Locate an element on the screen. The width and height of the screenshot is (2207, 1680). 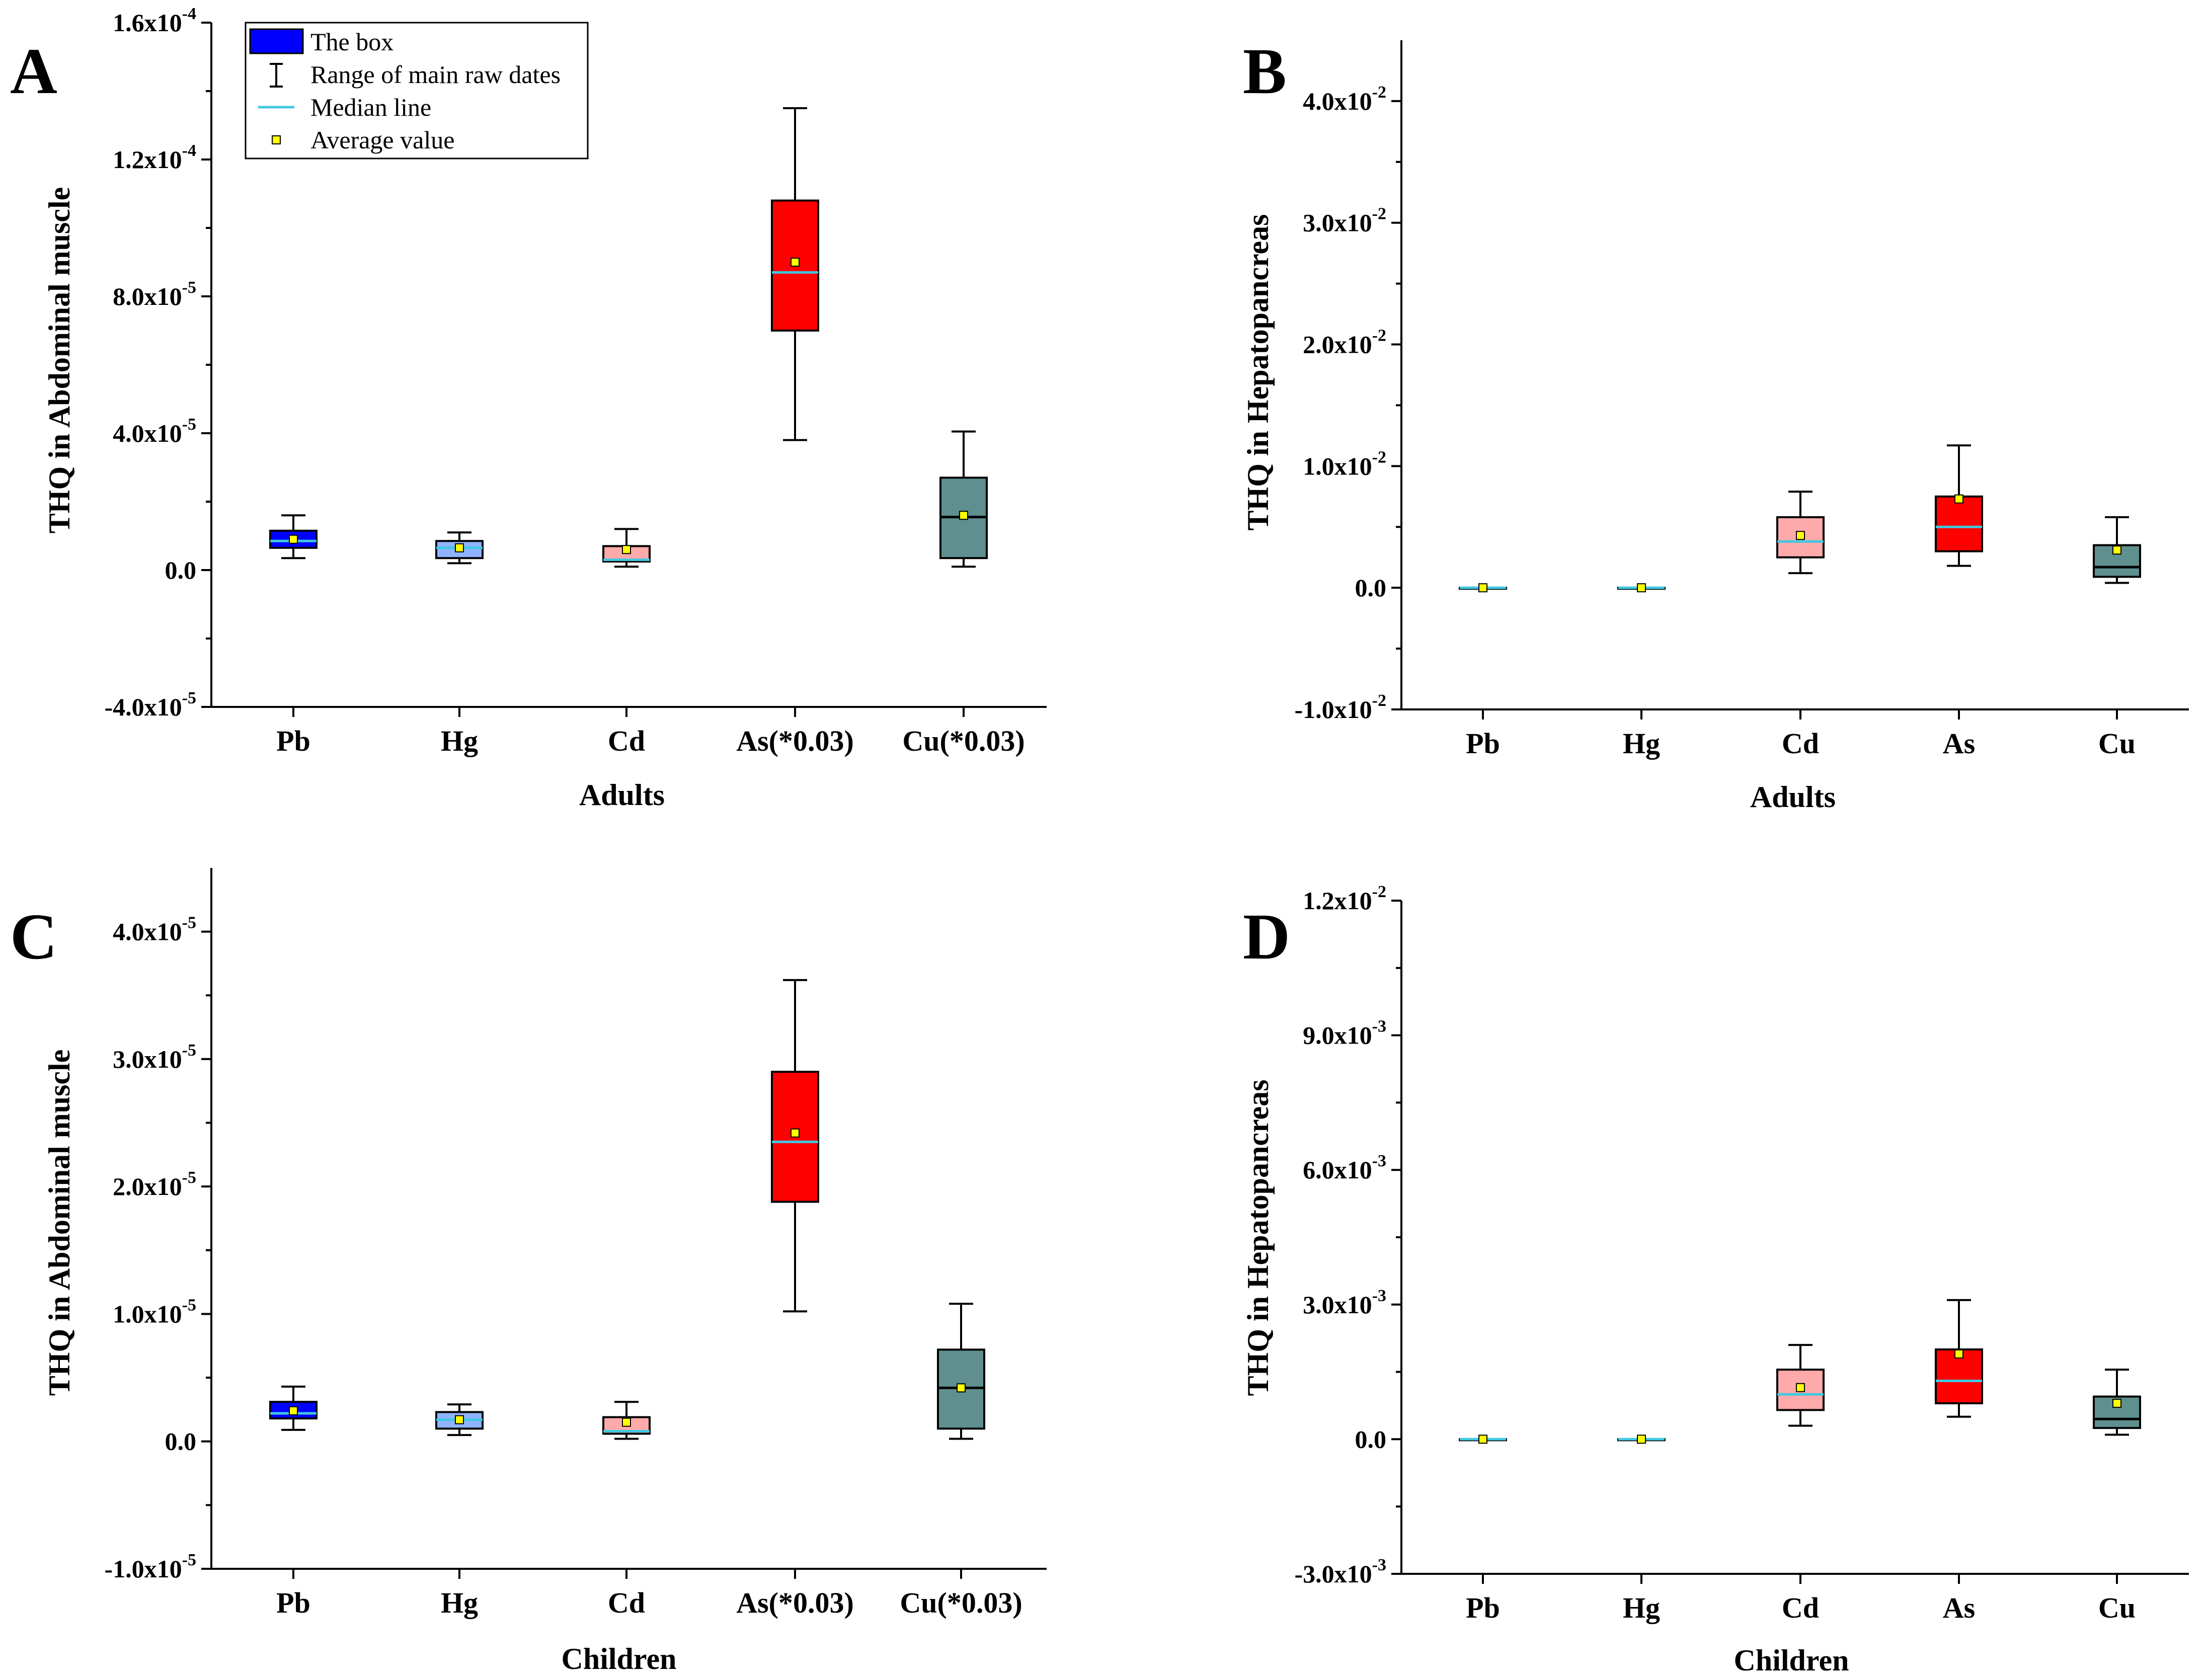
panel-letter-b: B is located at coordinates (1265, 72).